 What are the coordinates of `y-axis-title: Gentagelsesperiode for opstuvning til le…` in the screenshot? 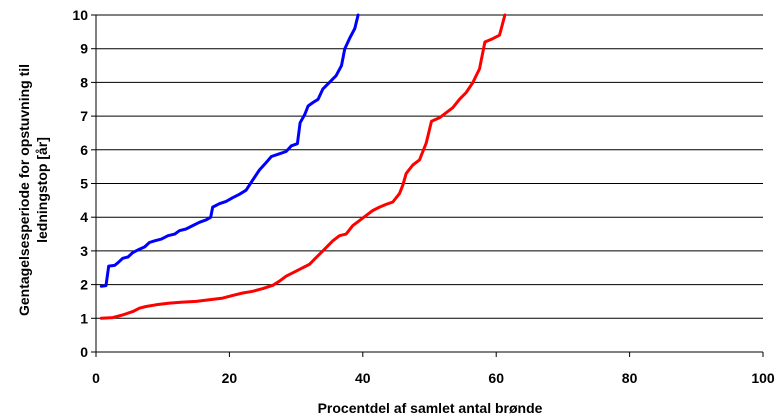 It's located at (33, 190).